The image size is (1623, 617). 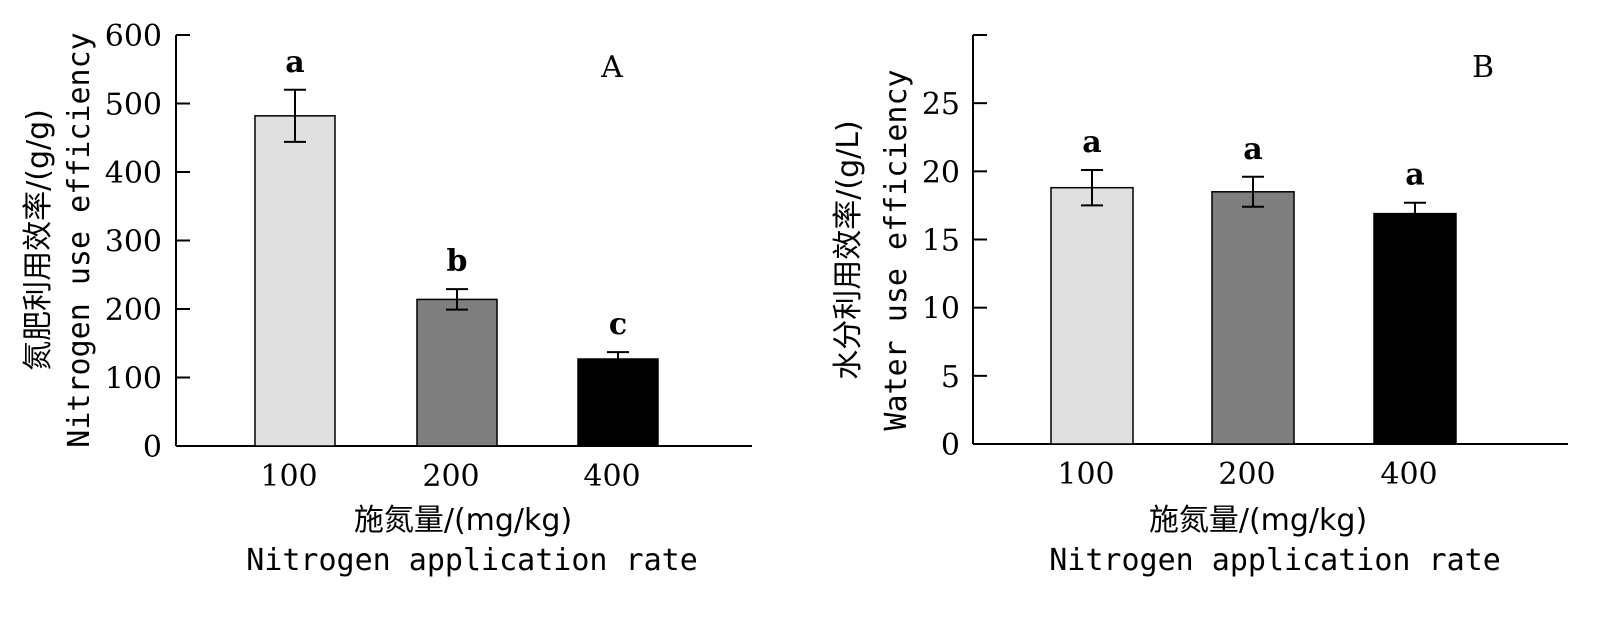 I want to click on panel-a-x-tick-label: 400, so click(x=611, y=476).